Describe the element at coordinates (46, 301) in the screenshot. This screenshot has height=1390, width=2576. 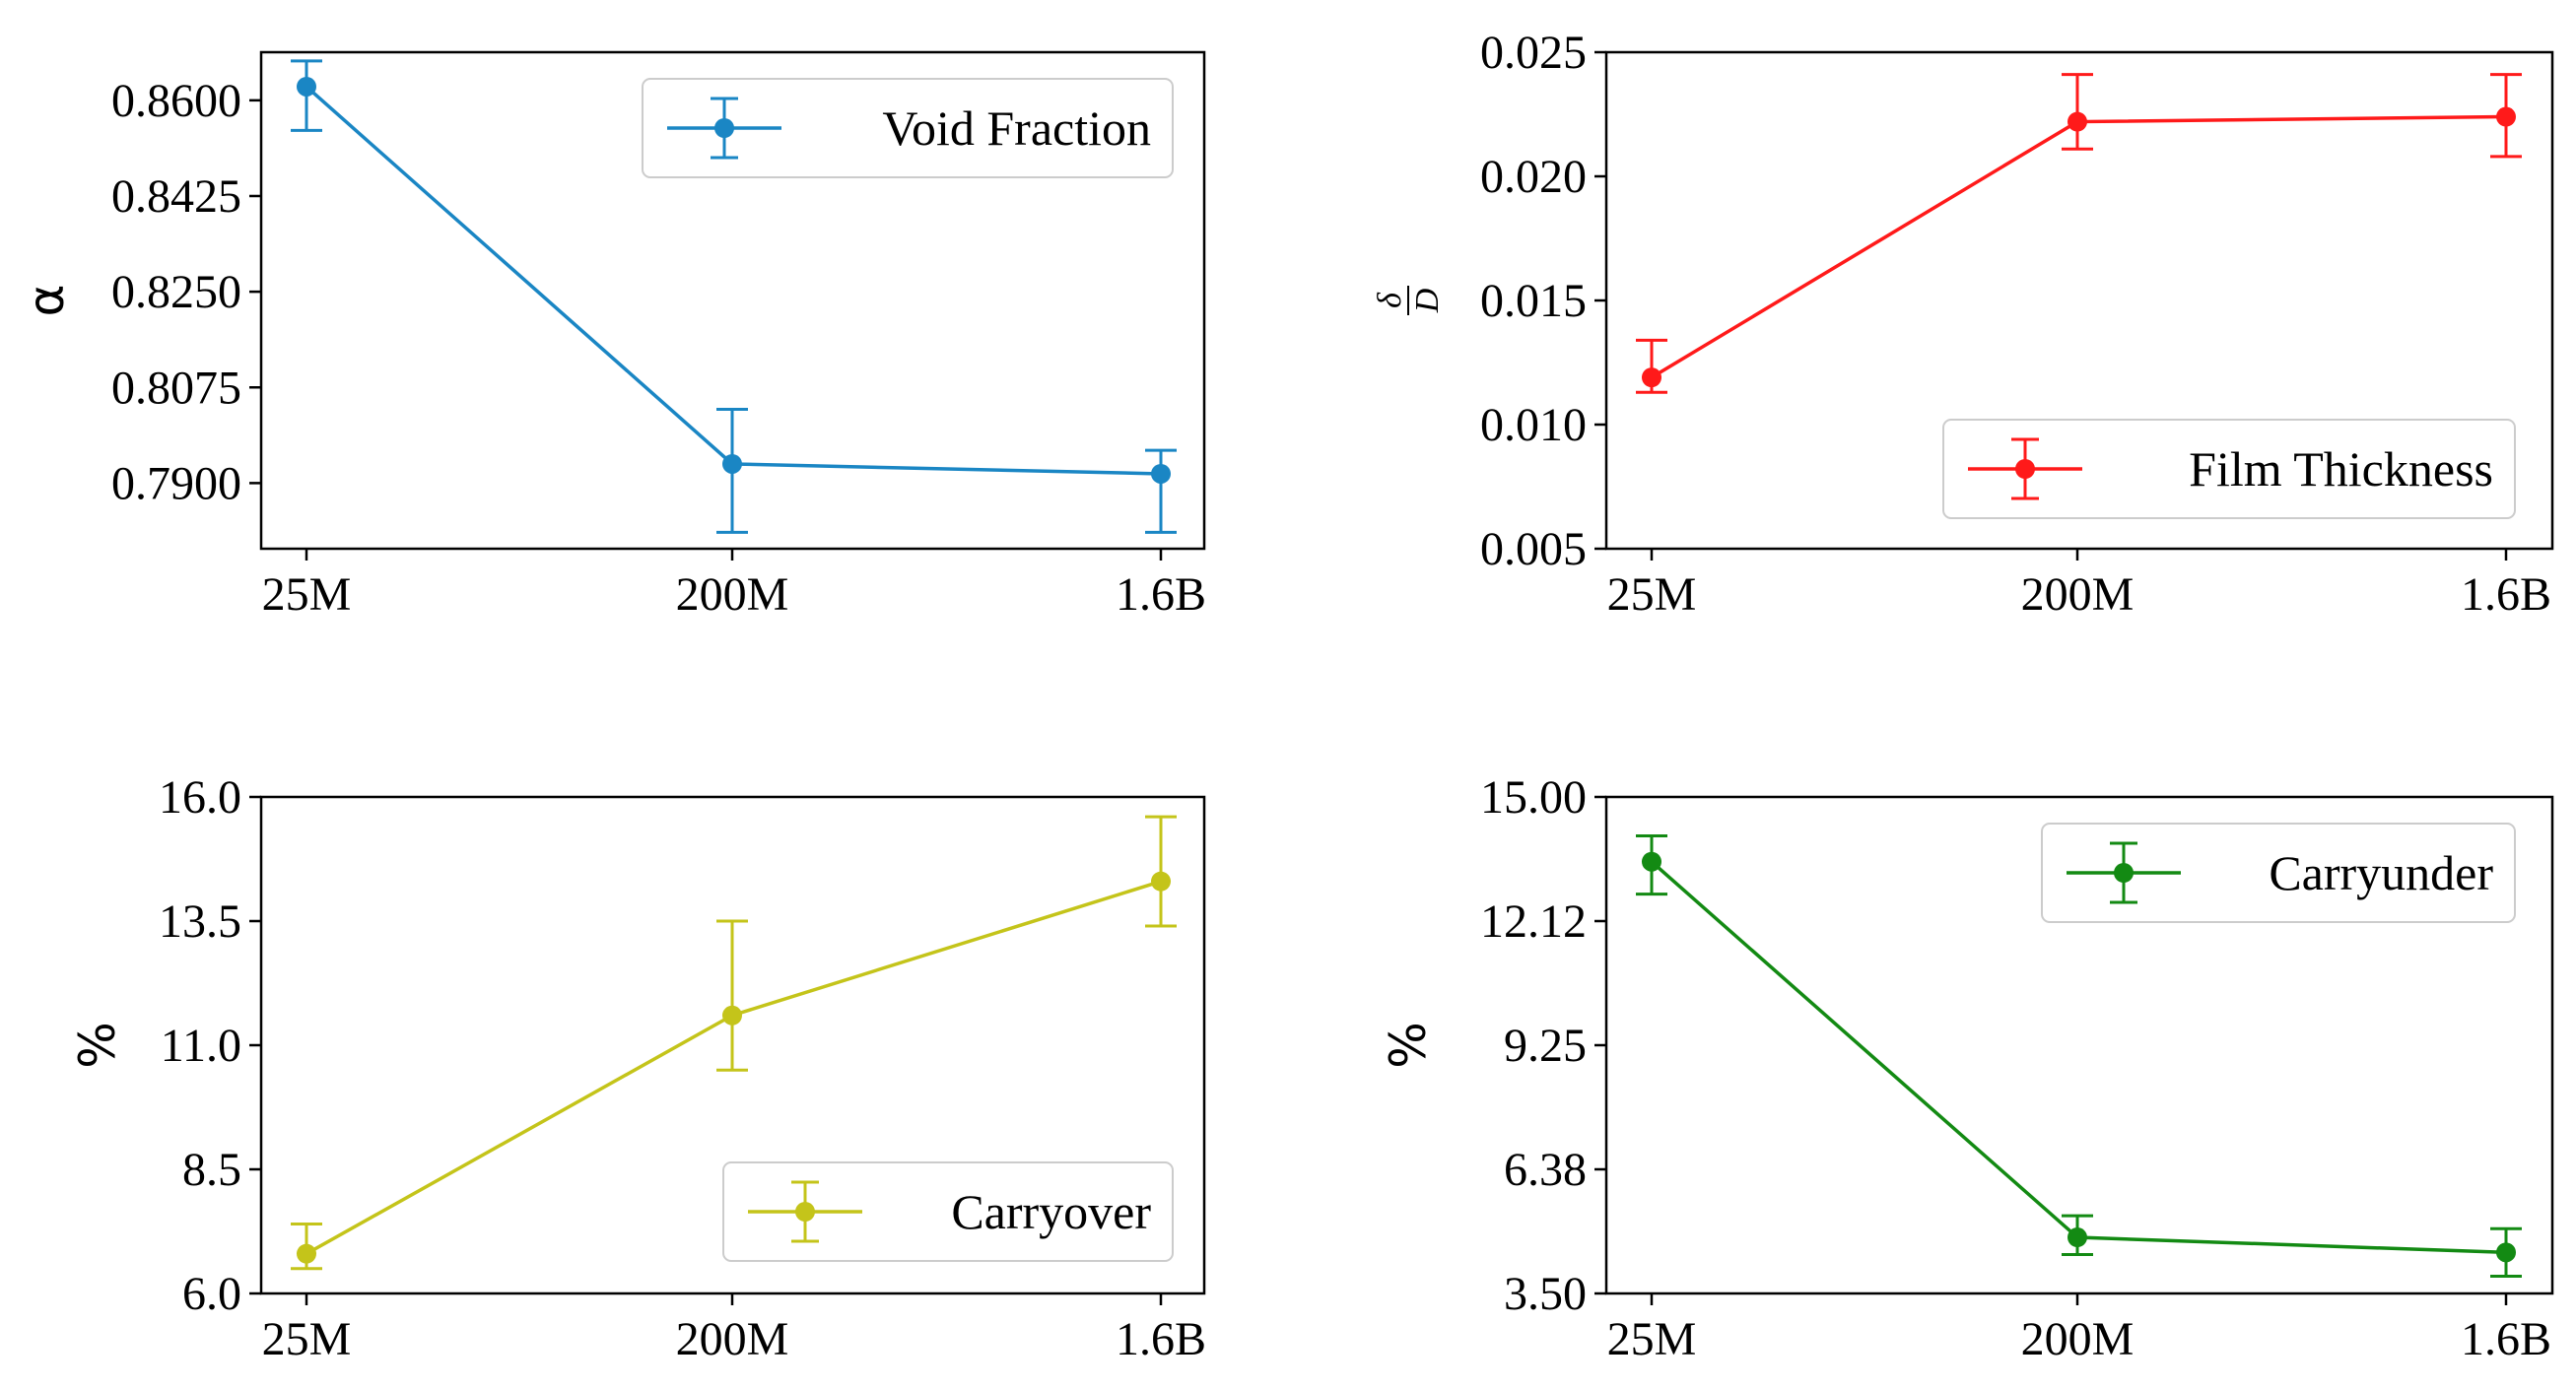
I see `y-axis-label: α` at that location.